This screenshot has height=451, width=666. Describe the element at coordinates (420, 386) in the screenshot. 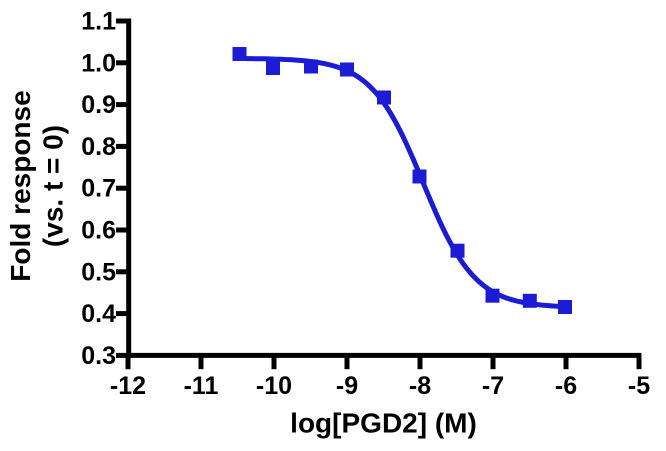

I see `svg-text: -8` at that location.